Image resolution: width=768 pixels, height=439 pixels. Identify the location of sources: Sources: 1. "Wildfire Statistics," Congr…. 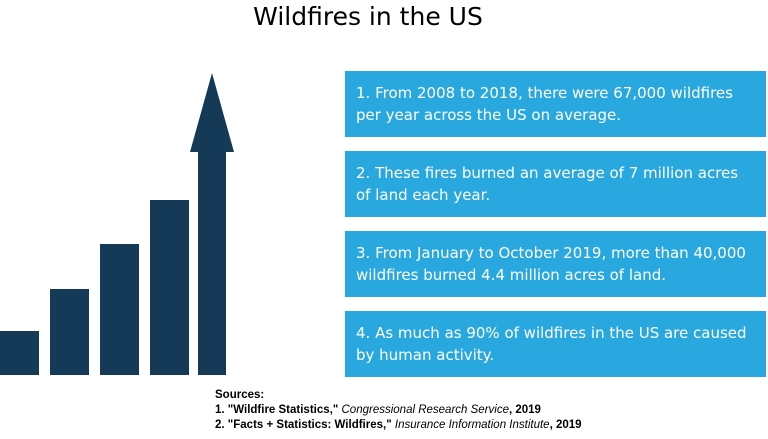
(490, 410).